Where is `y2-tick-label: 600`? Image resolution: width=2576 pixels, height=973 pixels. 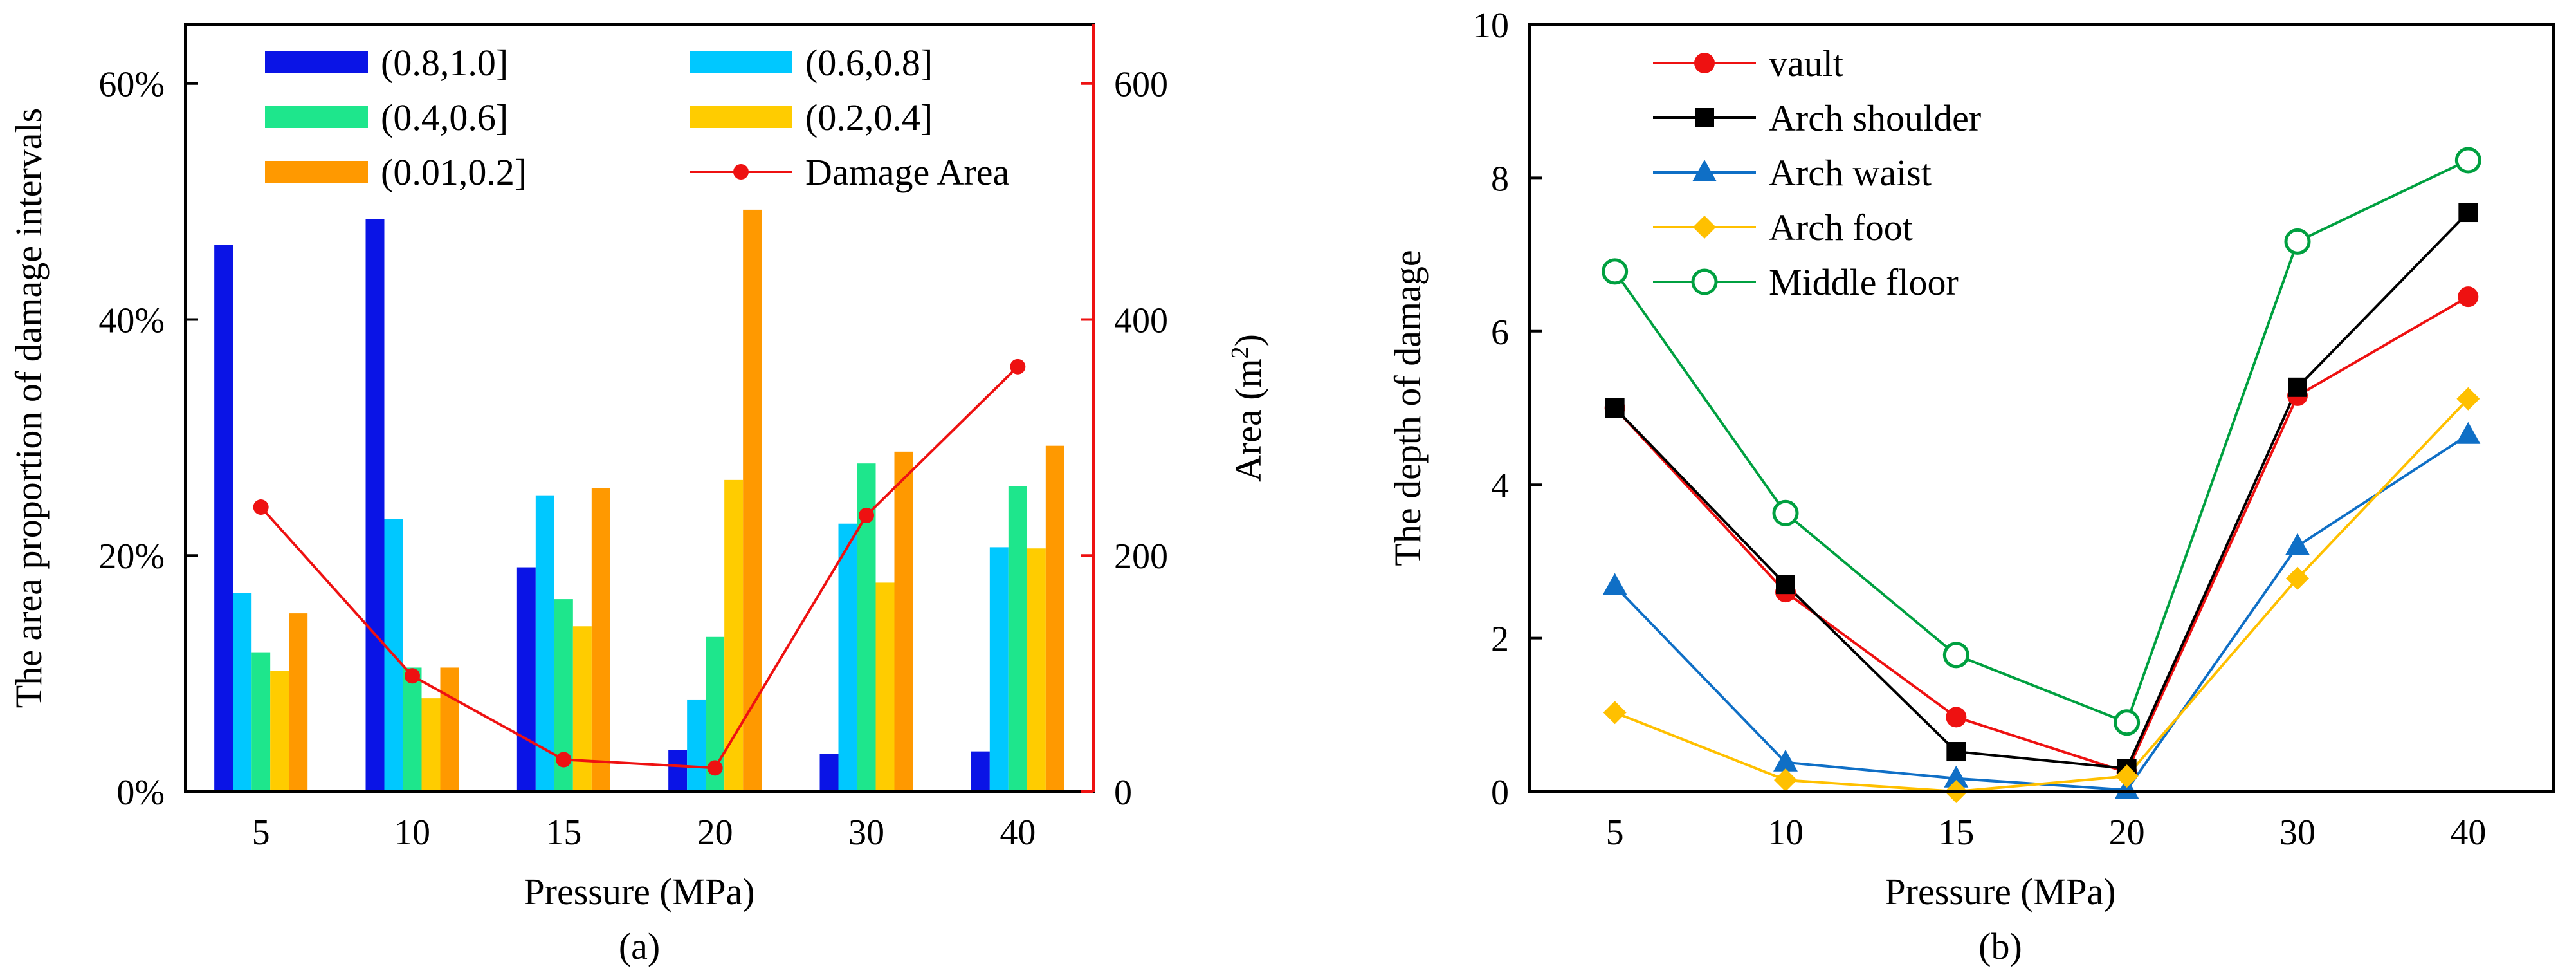
y2-tick-label: 600 is located at coordinates (1141, 85).